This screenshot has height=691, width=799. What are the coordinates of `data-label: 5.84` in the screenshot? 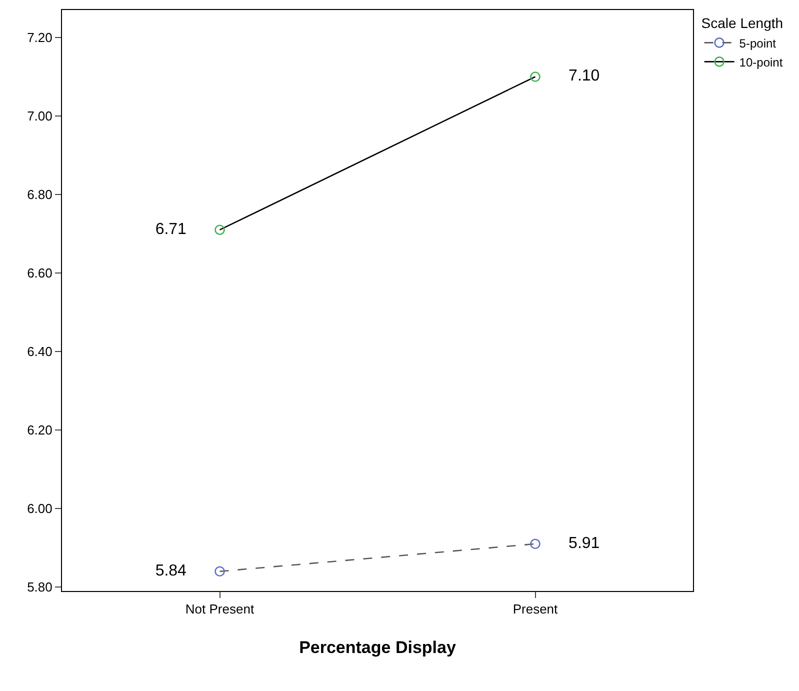 It's located at (184, 571).